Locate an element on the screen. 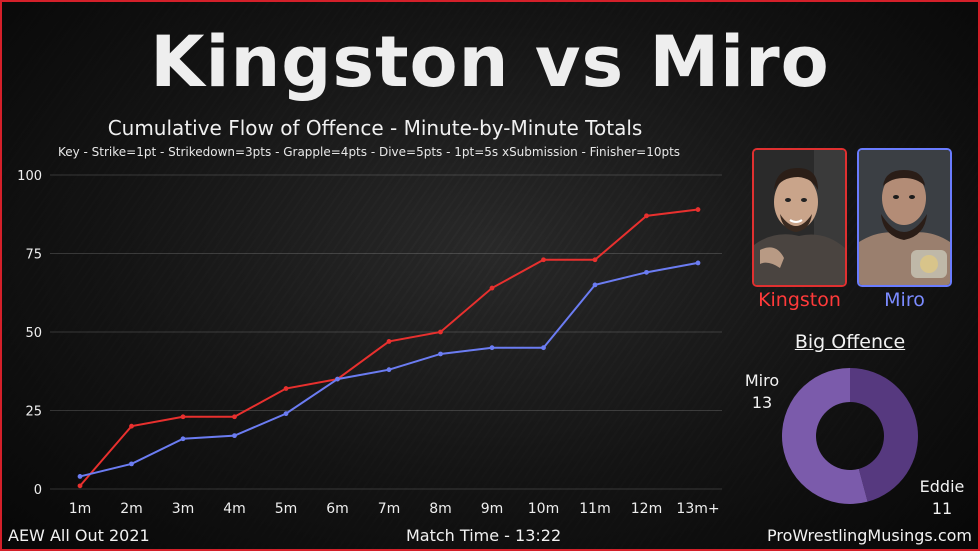  page-title: Kingston vs Miro is located at coordinates (490, 62).